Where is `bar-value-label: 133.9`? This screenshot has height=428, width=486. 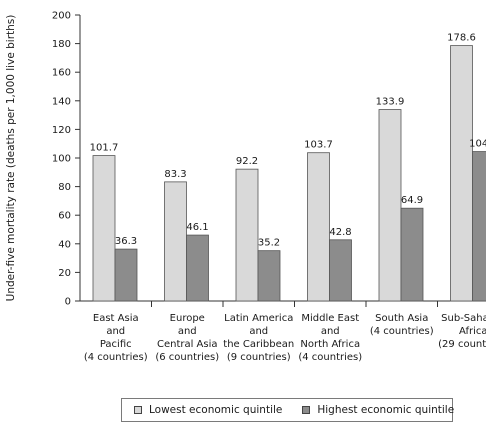
bar-value-label: 133.9 is located at coordinates (390, 102).